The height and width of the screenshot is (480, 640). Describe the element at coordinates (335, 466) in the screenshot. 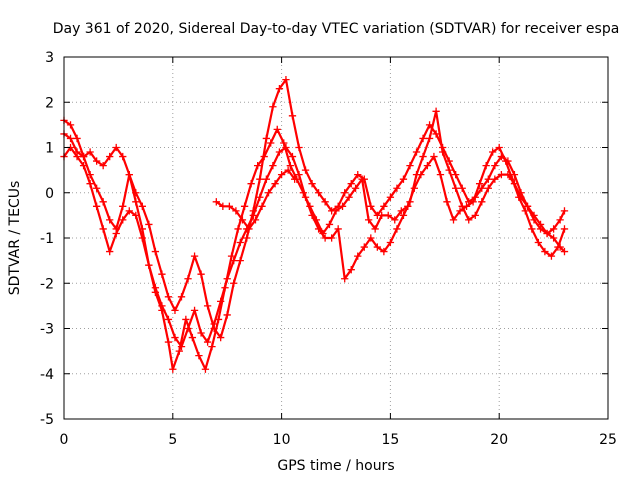

I see `x-axis-label: GPS time / hours` at that location.